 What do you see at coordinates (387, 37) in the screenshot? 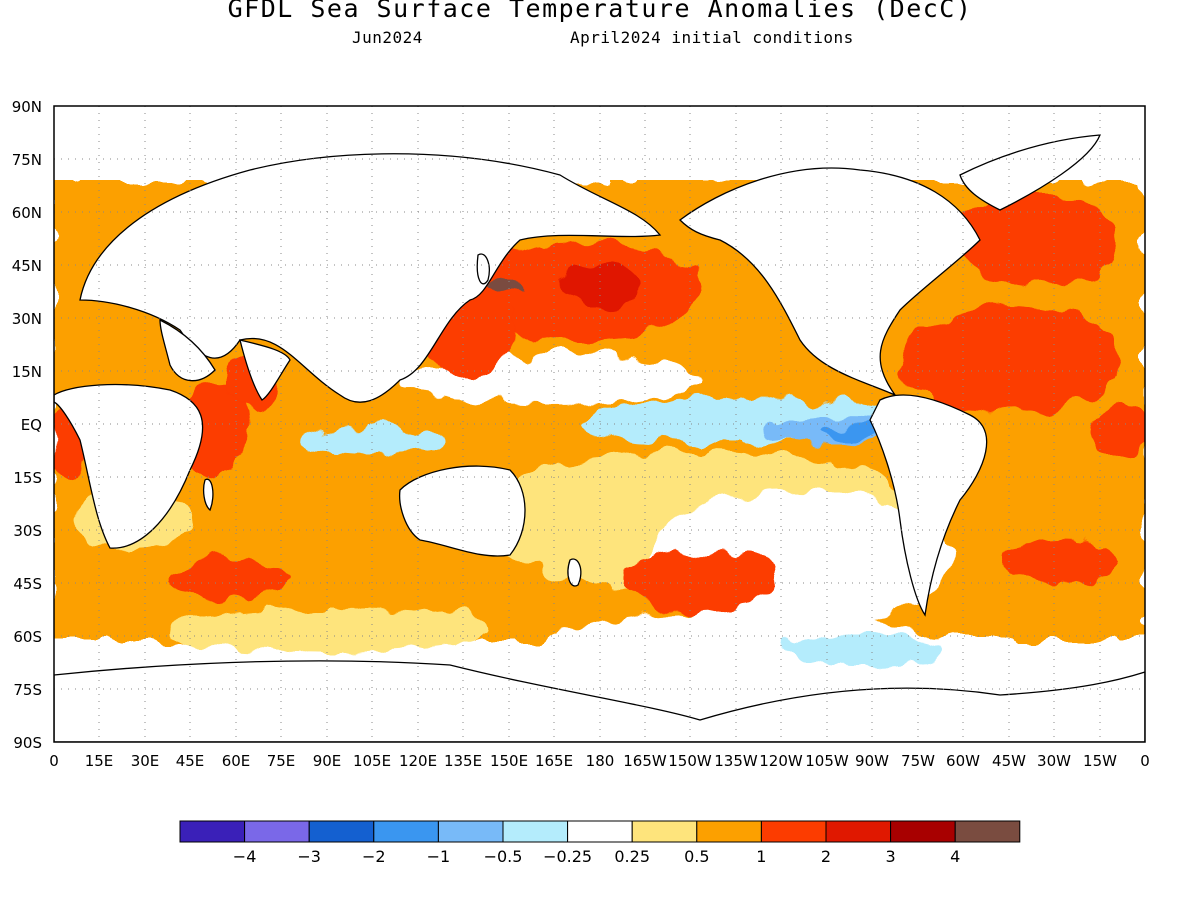
I see `forecast-month: Jun2024` at bounding box center [387, 37].